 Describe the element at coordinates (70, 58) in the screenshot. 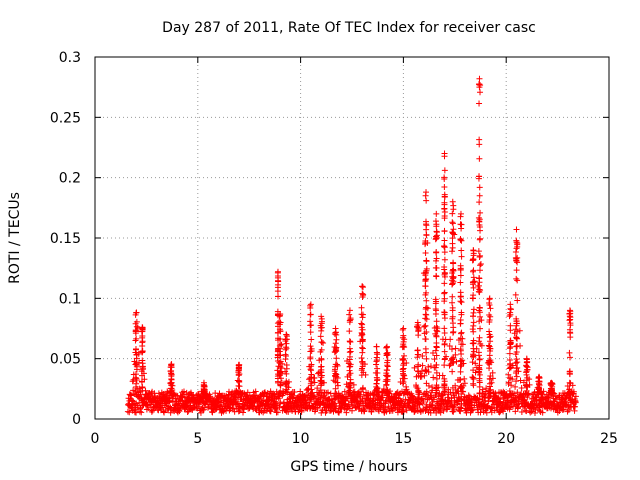

I see `y-tick-label: 0.3` at that location.